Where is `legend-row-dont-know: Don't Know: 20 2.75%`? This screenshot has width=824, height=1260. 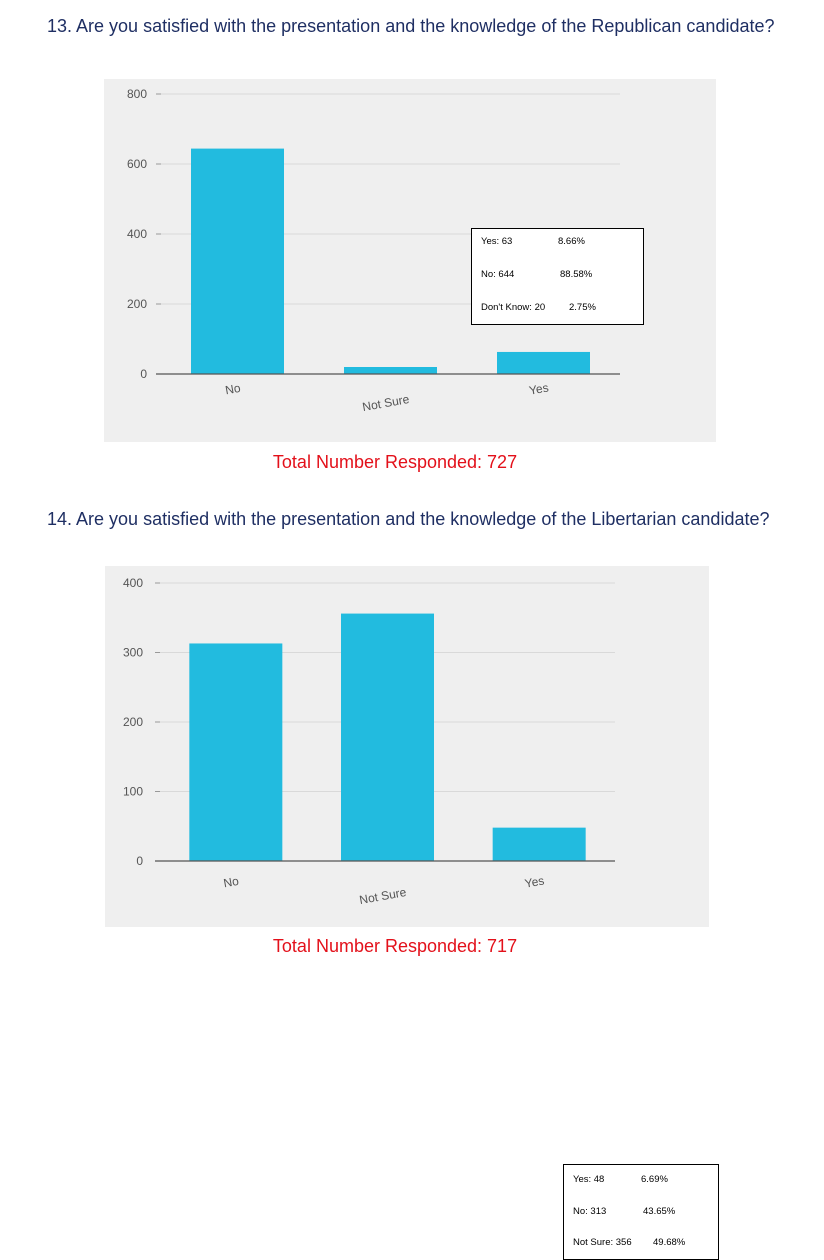
legend-row-dont-know: Don't Know: 20 2.75% is located at coordinates (538, 307).